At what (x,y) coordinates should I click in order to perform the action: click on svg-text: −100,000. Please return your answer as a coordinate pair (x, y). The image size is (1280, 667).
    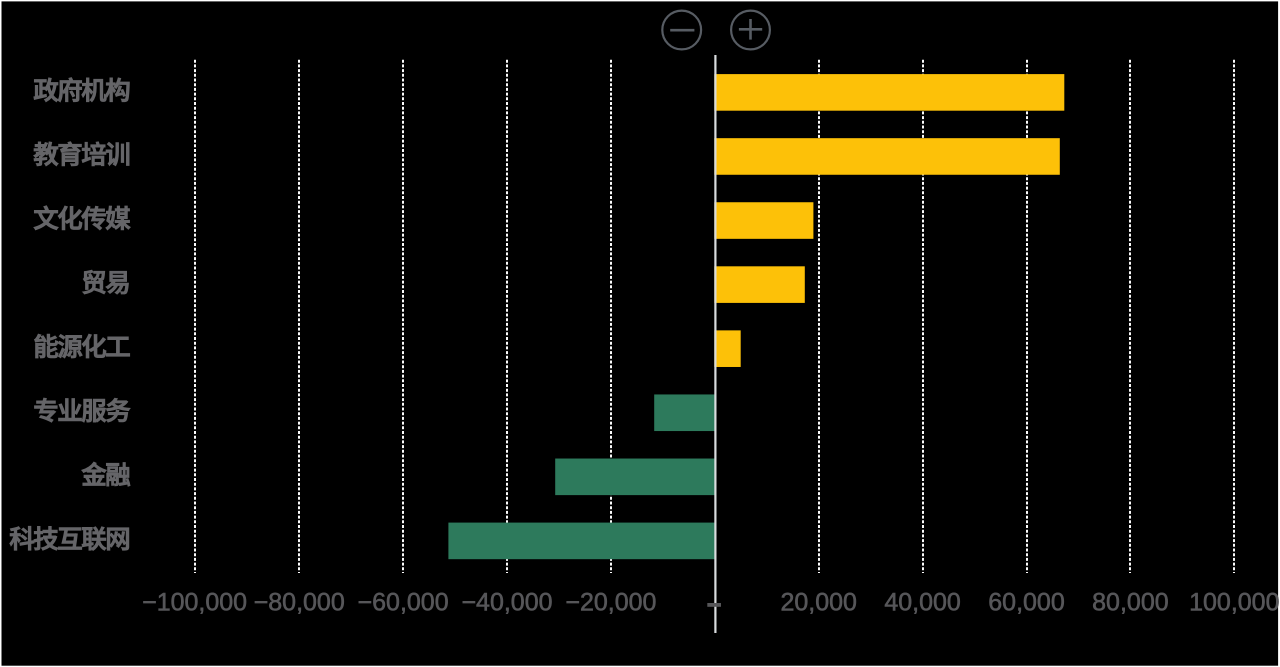
    Looking at the image, I should click on (194, 603).